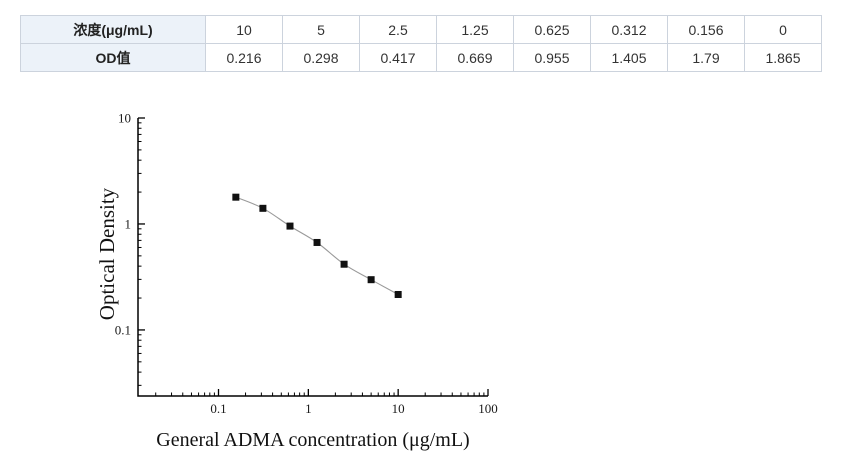 This screenshot has width=841, height=453. Describe the element at coordinates (313, 440) in the screenshot. I see `x-axis-label: General ADMA concentration (μg/mL)` at that location.